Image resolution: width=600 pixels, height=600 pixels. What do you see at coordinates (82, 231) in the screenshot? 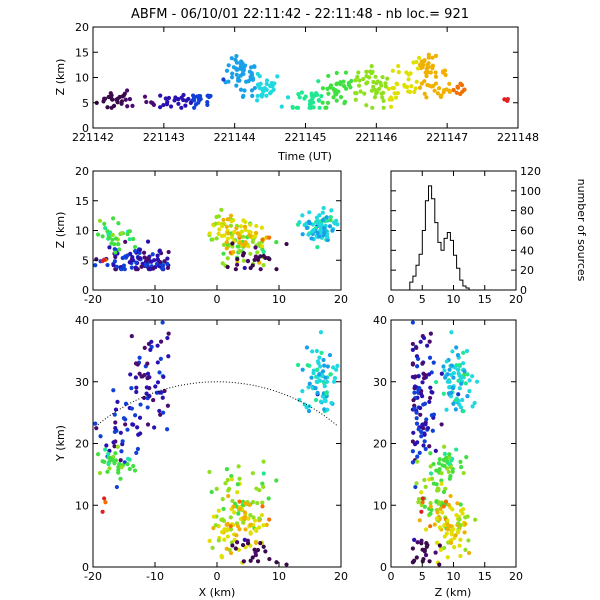
I see `y-tick-label: 10` at bounding box center [82, 231].